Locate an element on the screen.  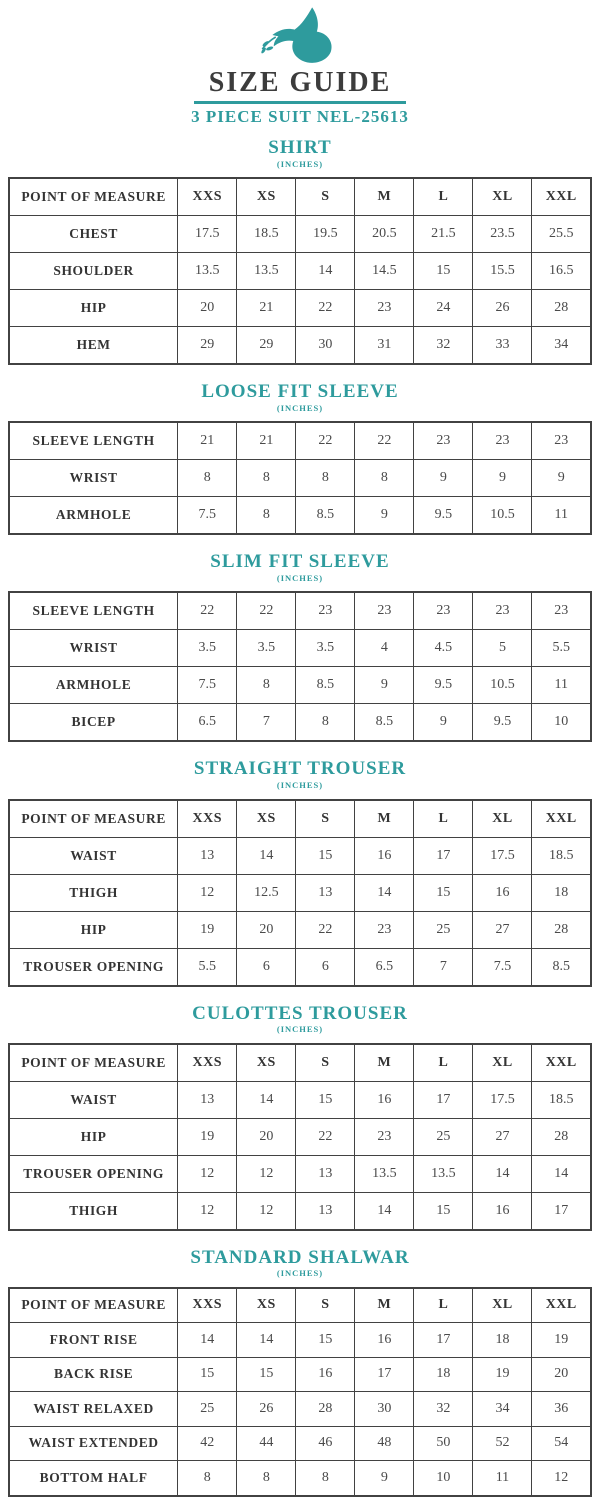
size-value-cell: 25 is located at coordinates (443, 1136).